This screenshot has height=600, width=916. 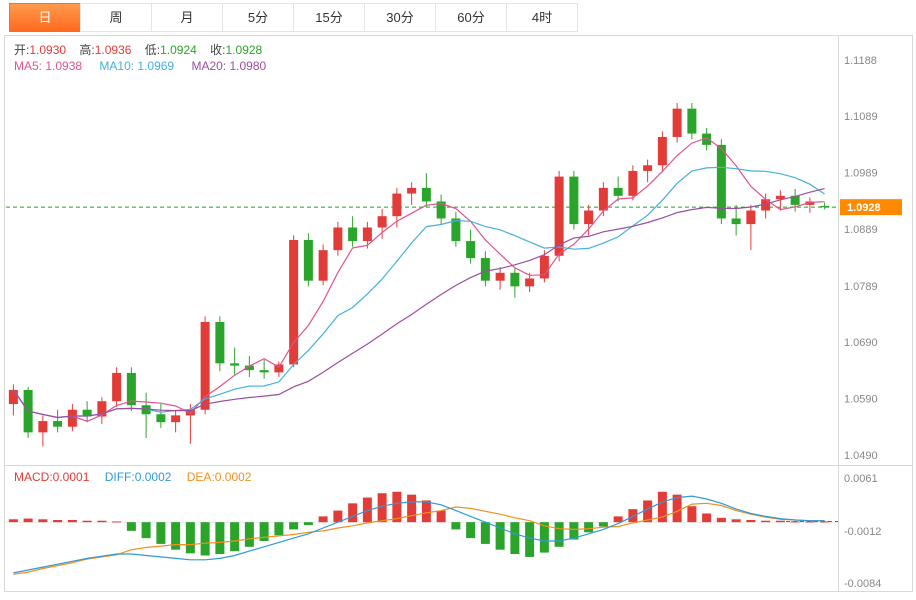 I want to click on ohlc-low: 低:1.0924, so click(x=171, y=50).